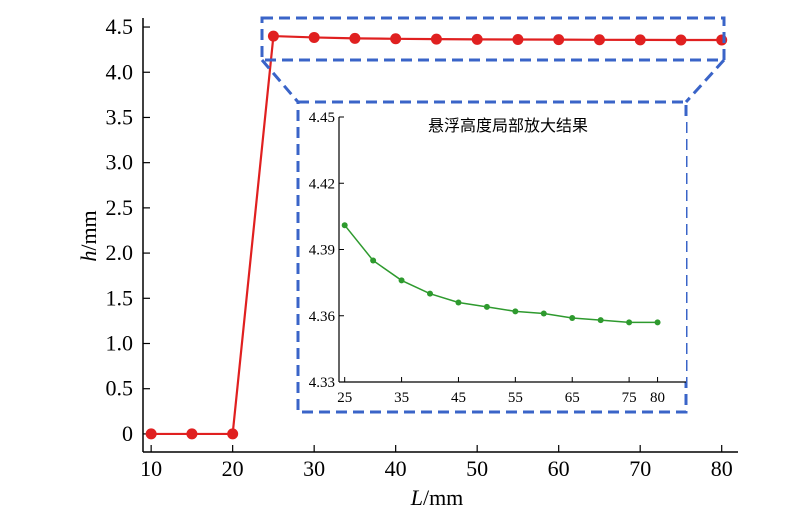  I want to click on inset-y-tick-label: 4.42, so click(322, 184).